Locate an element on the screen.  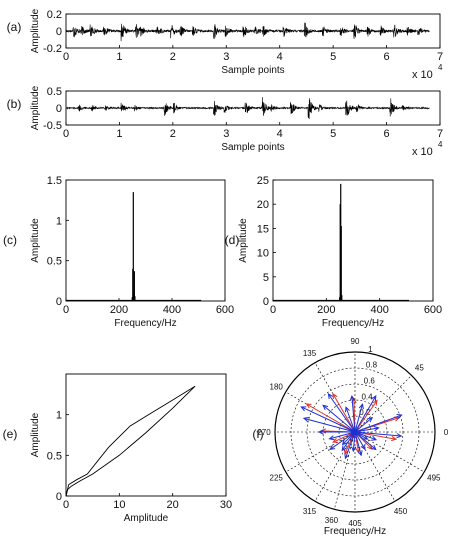
x-tick-label-0-1: 1 is located at coordinates (119, 57).